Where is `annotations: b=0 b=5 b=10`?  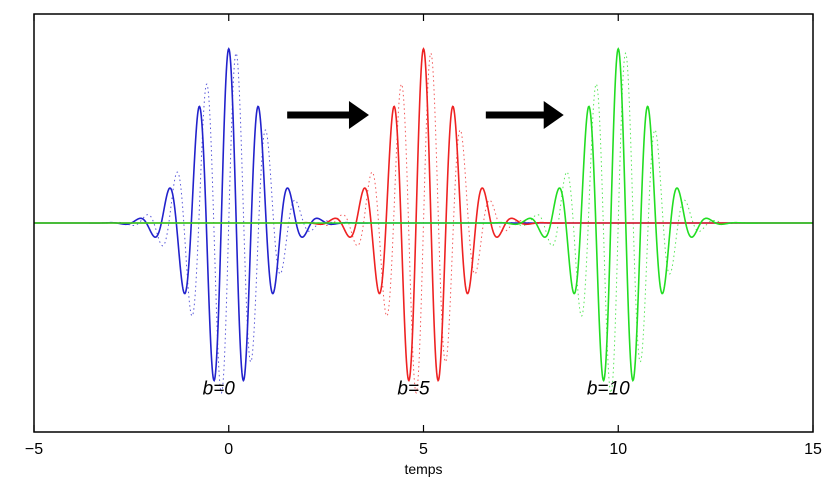
annotations: b=0 b=5 b=10 is located at coordinates (416, 388).